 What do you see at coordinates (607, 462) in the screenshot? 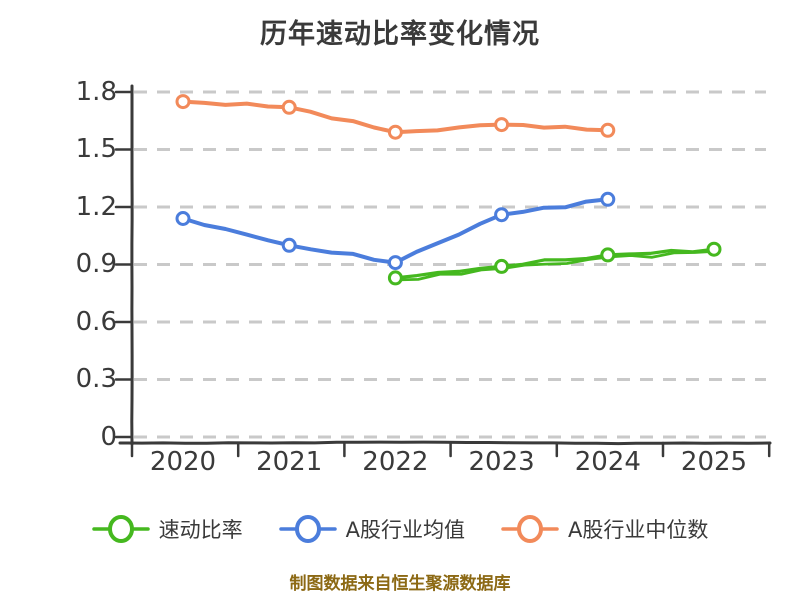
I see `x-axis-tick-label: 2024` at bounding box center [607, 462].